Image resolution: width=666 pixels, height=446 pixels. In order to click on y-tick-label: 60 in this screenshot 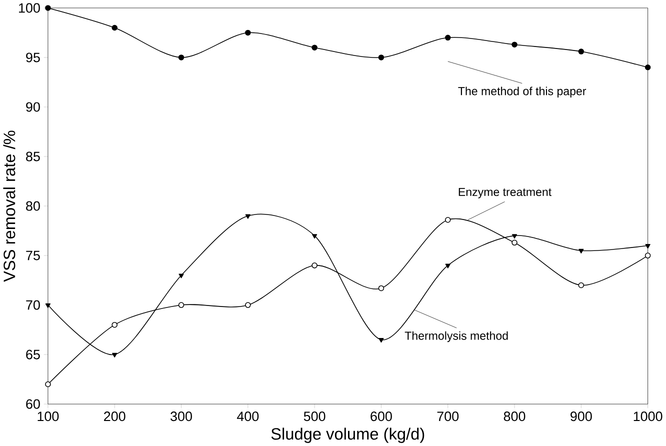, I will do `click(33, 404)`.